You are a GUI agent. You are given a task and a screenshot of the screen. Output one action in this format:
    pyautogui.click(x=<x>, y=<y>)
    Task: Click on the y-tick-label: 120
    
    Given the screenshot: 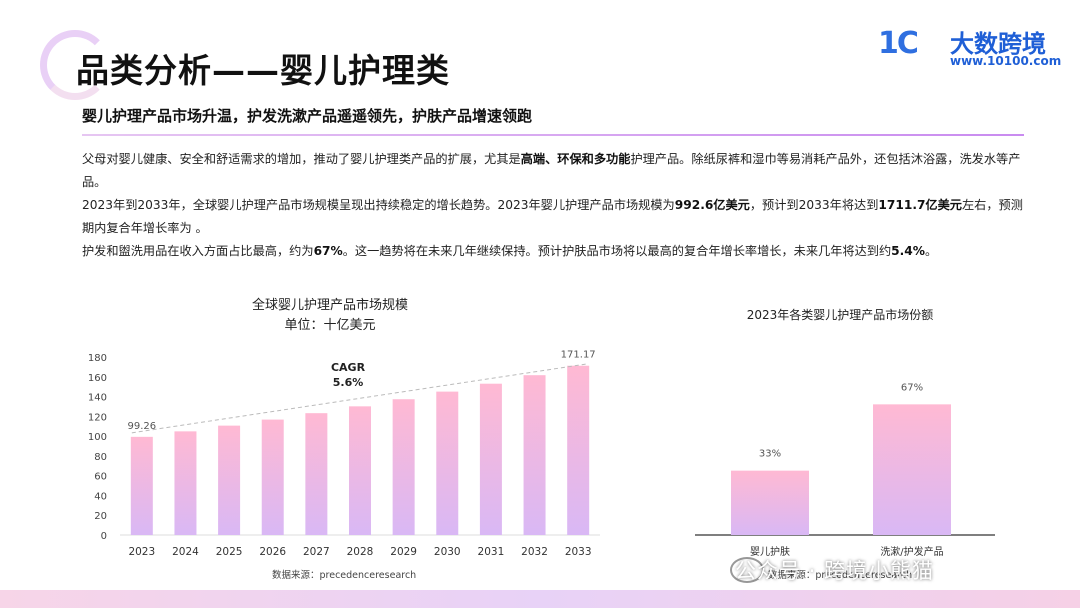 What is the action you would take?
    pyautogui.click(x=97, y=417)
    